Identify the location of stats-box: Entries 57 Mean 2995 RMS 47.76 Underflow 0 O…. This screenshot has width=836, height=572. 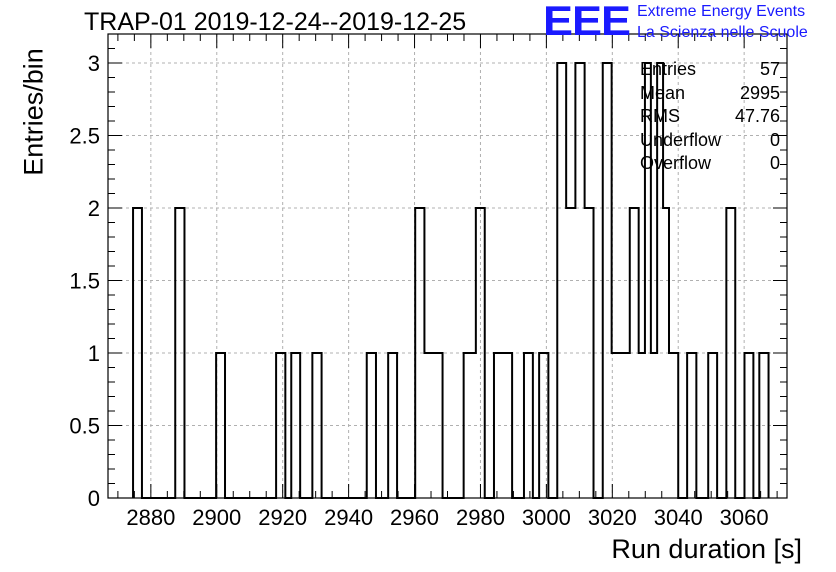
(710, 117).